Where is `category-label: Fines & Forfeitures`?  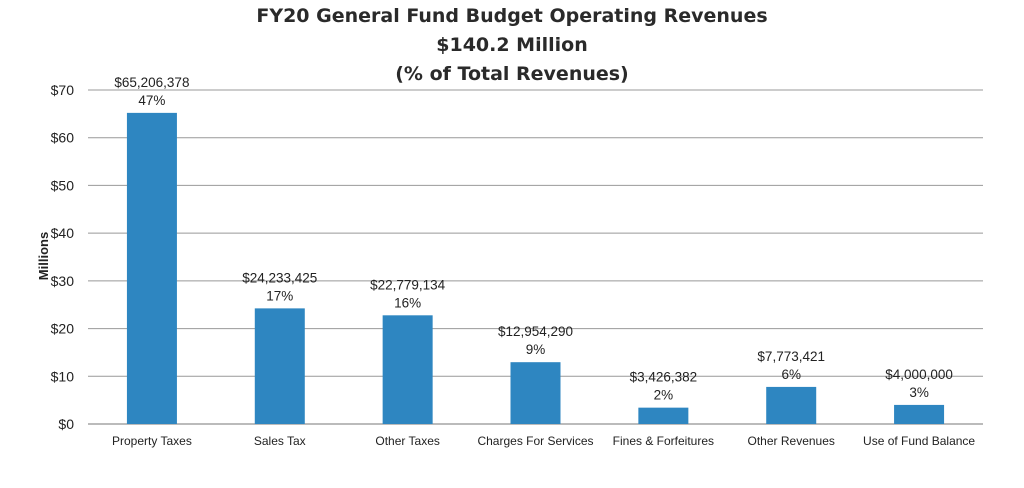
category-label: Fines & Forfeitures is located at coordinates (663, 441).